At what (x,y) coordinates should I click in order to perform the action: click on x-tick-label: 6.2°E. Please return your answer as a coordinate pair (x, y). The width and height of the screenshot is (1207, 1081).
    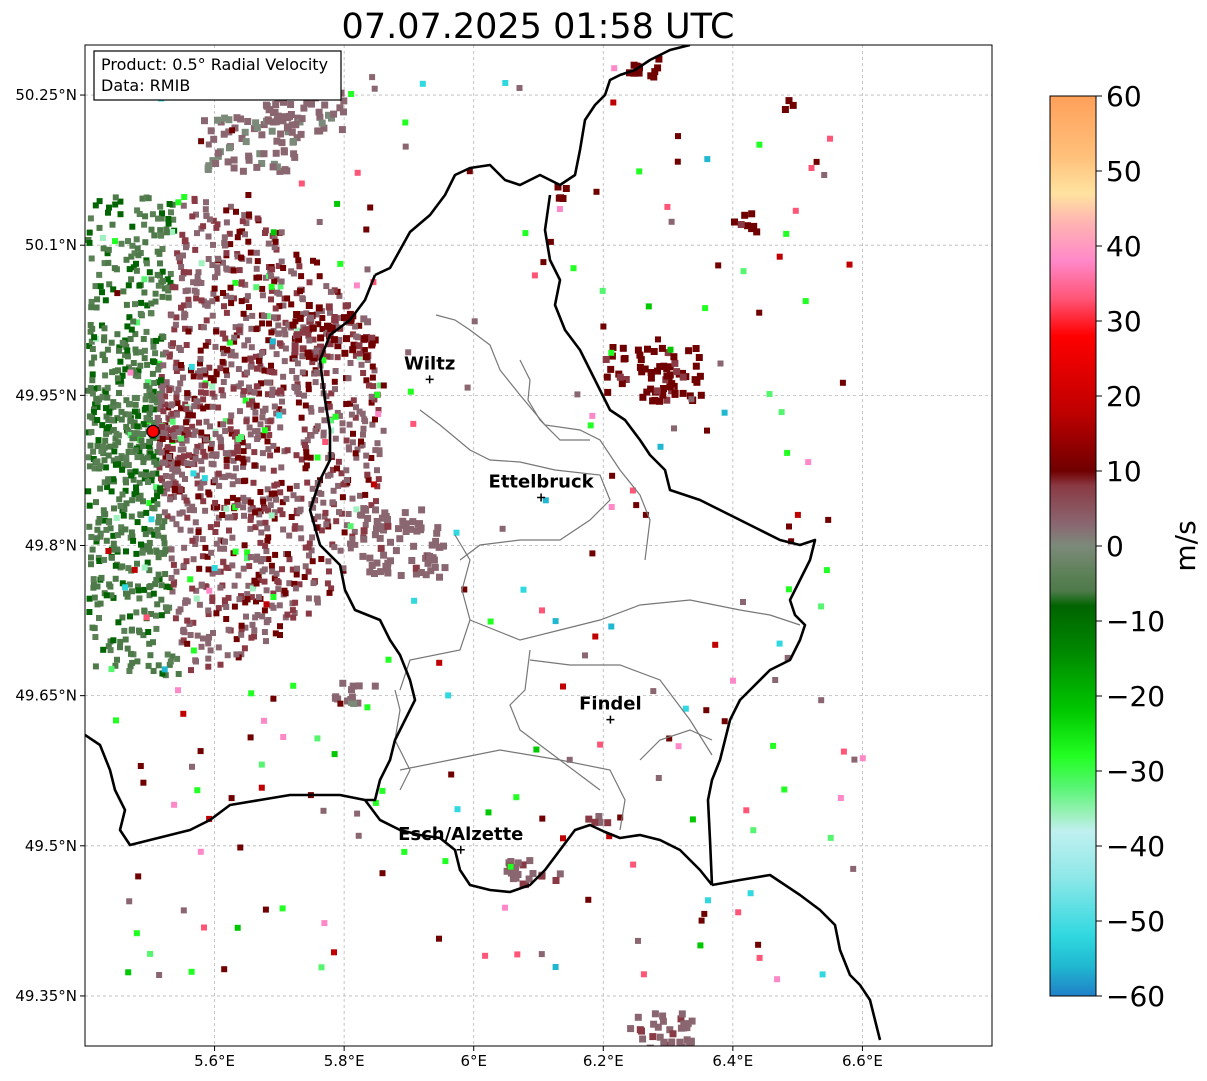
    Looking at the image, I should click on (603, 1061).